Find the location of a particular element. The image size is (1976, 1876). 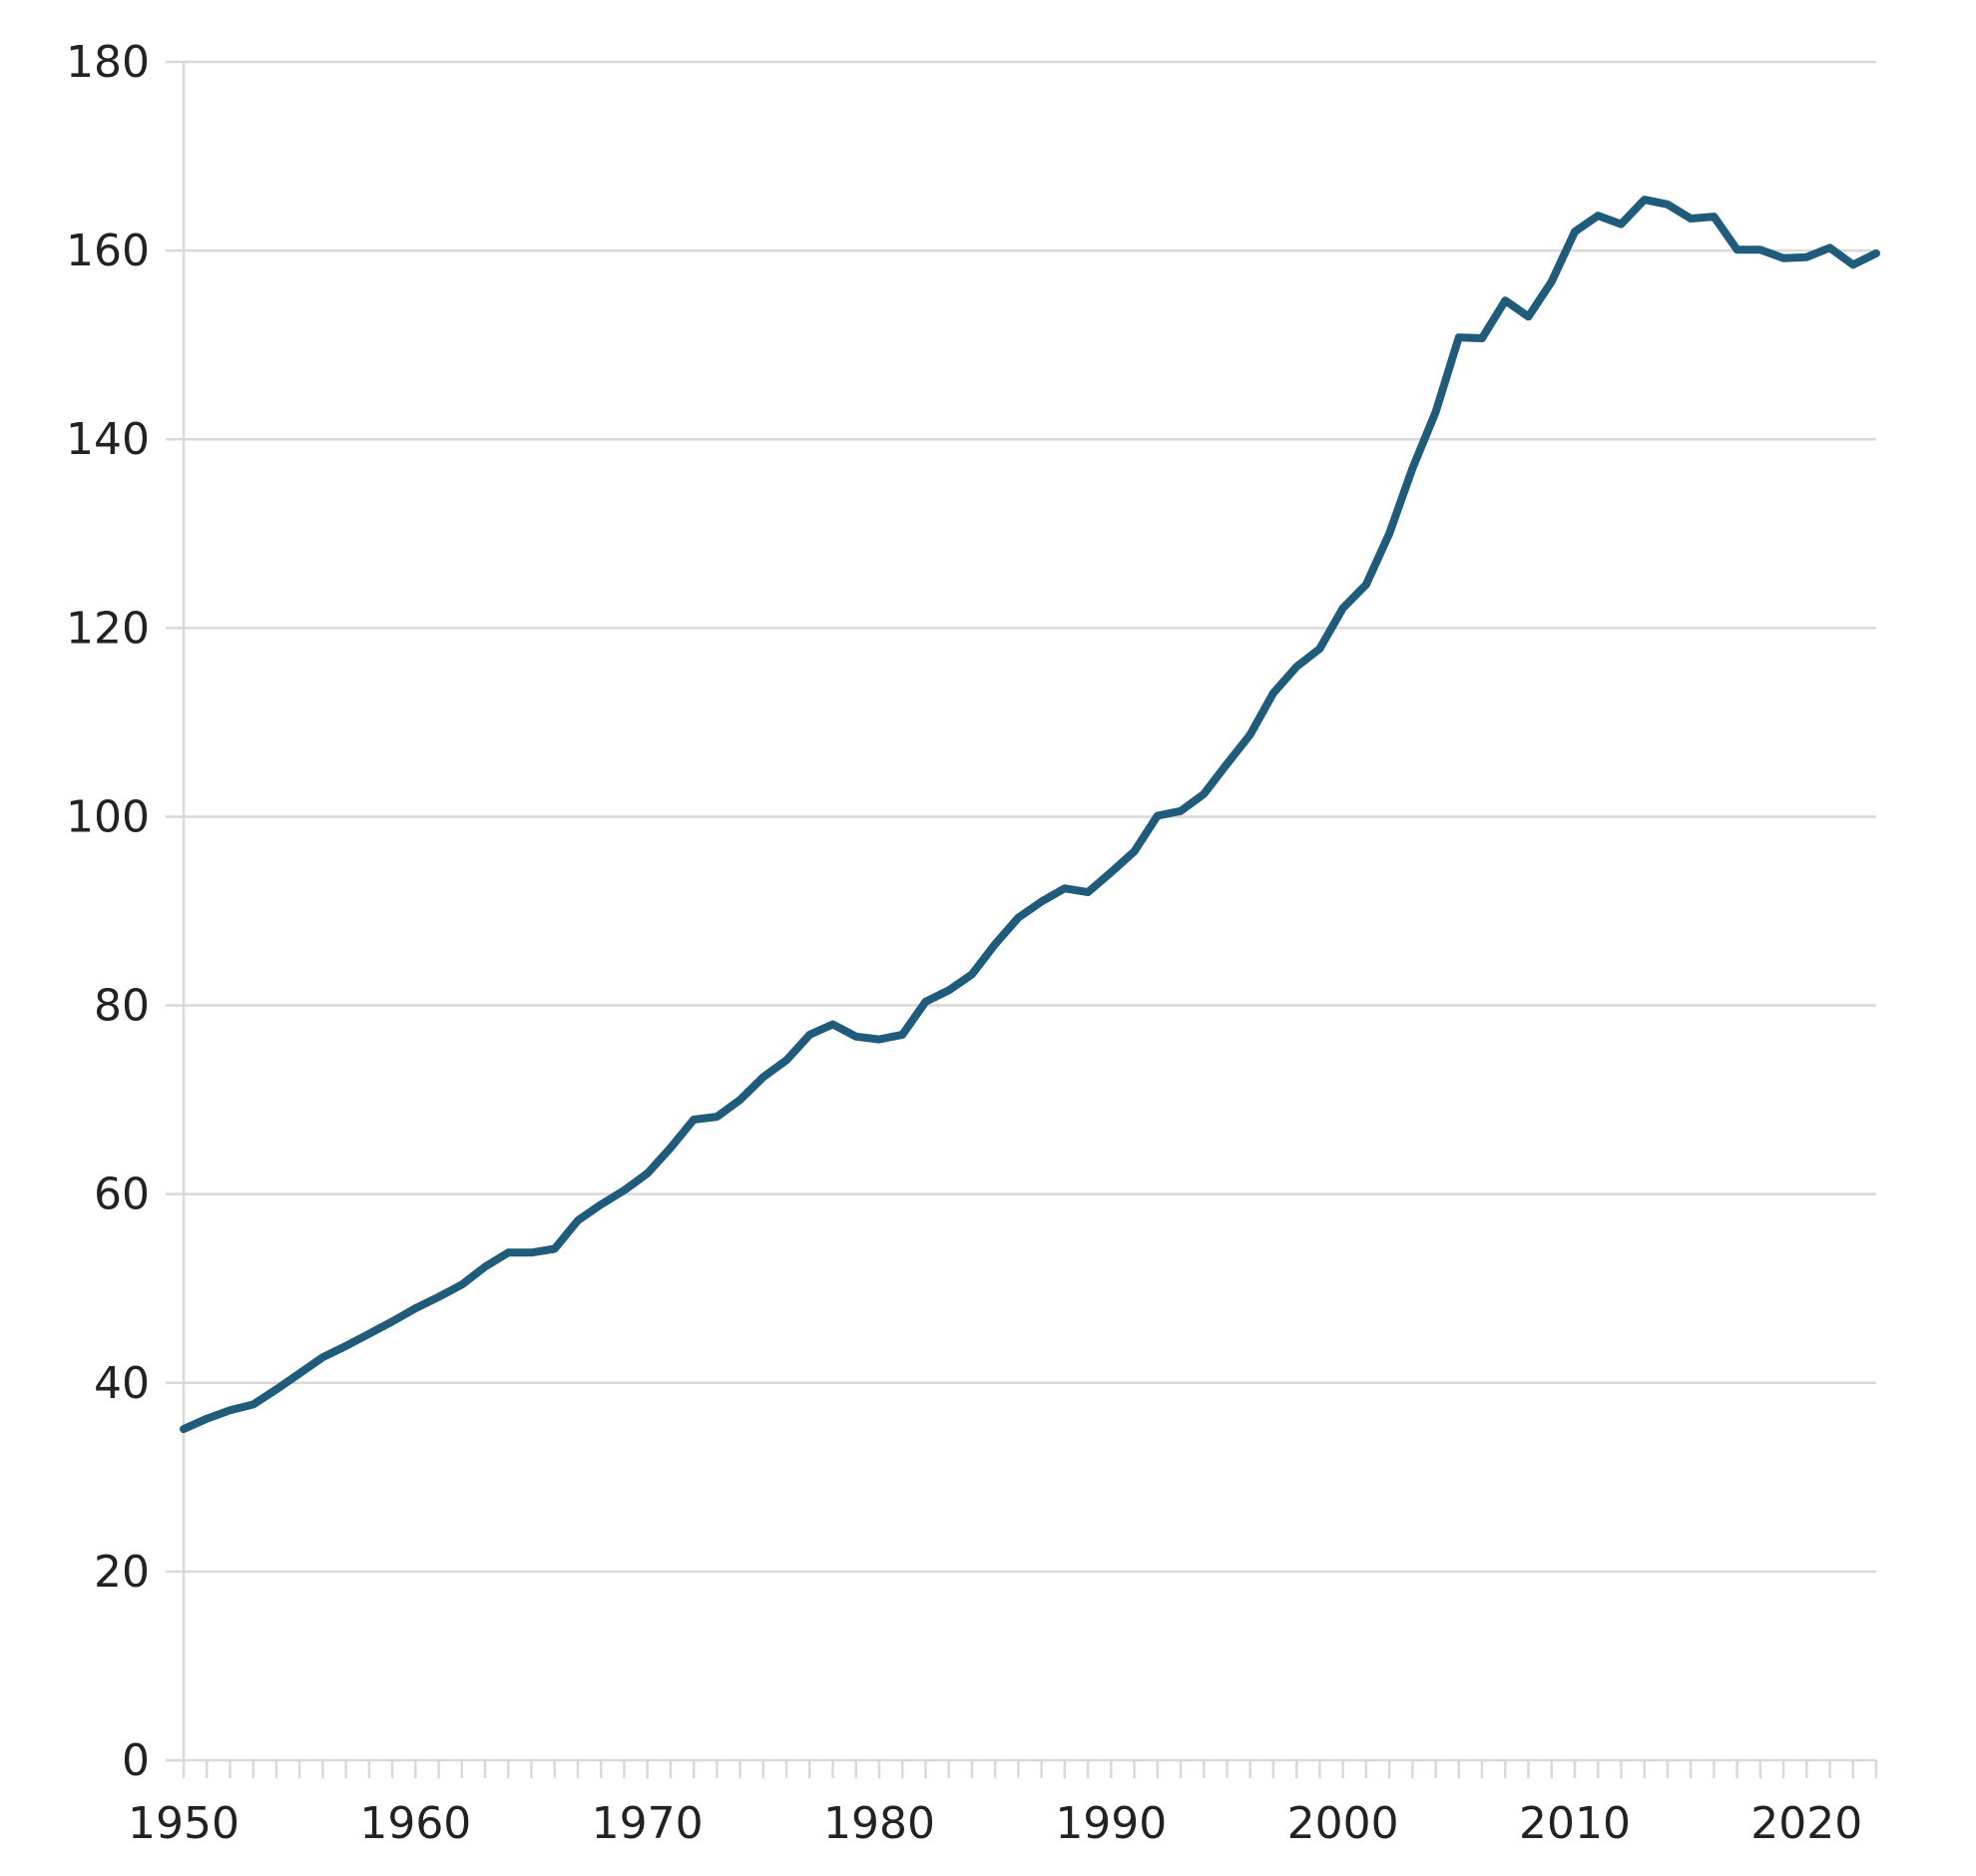

x-tick-label: 1990 is located at coordinates (1111, 1823).